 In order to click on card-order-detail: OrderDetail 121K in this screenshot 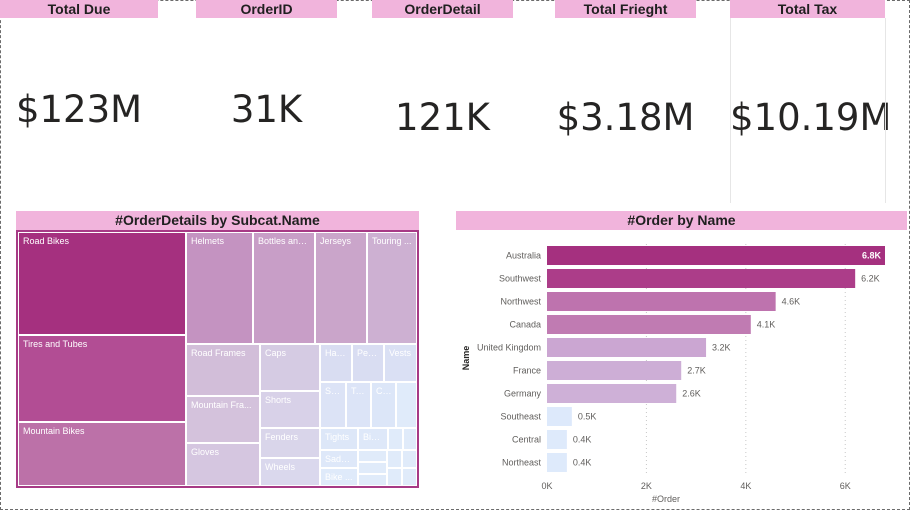, I will do `click(442, 100)`.